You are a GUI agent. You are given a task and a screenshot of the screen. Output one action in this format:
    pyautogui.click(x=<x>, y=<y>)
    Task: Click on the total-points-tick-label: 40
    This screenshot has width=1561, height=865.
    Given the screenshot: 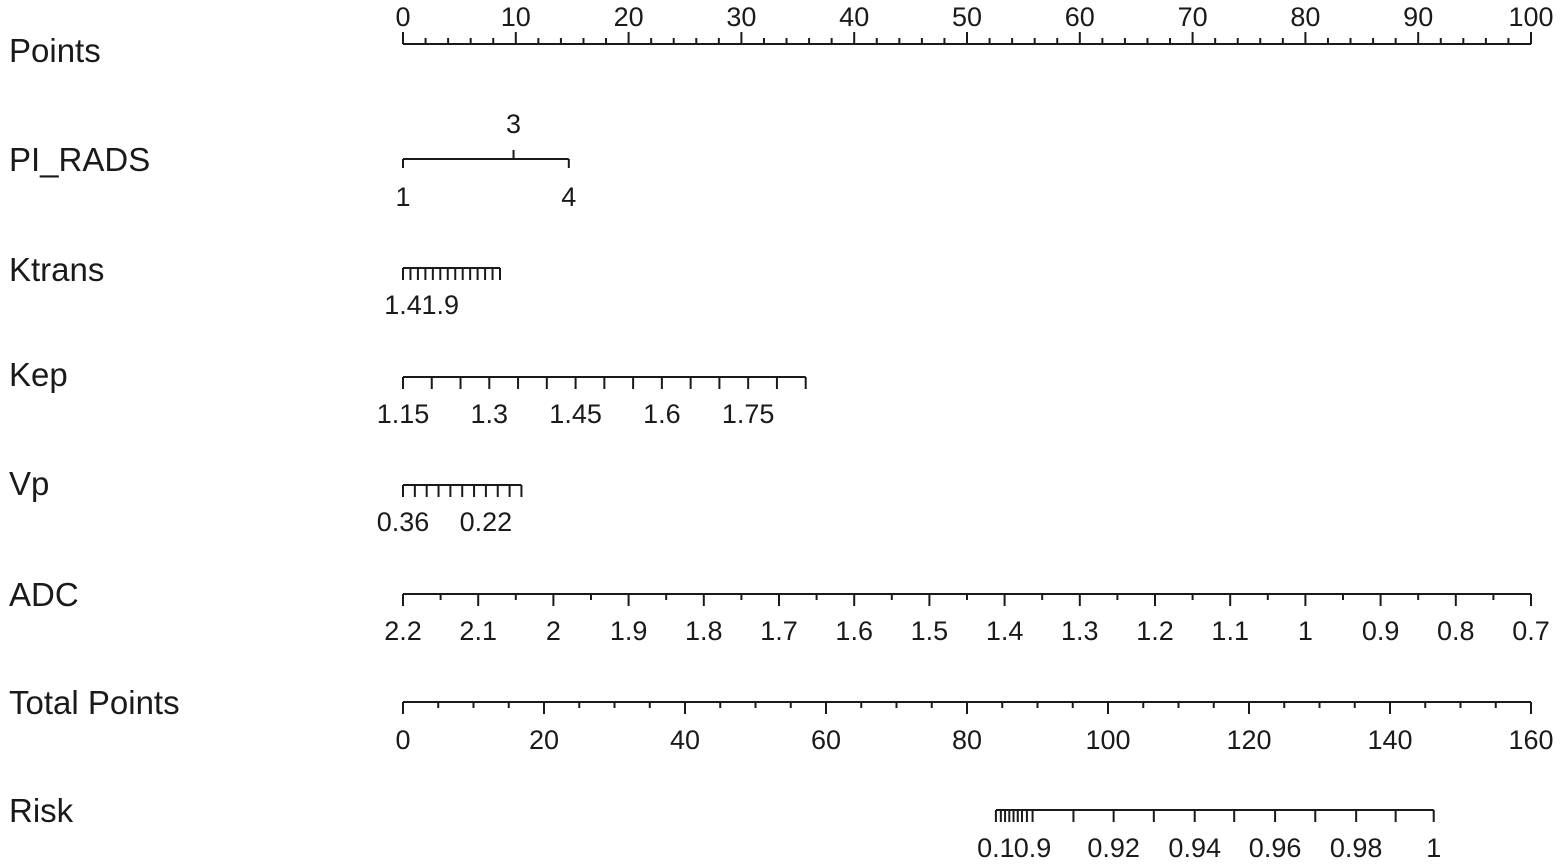 What is the action you would take?
    pyautogui.click(x=685, y=740)
    